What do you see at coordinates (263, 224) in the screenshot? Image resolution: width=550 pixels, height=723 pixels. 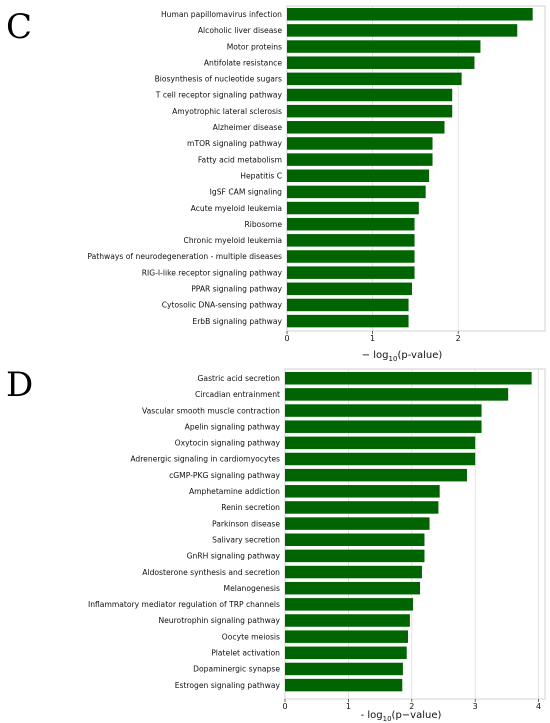 I see `category-label: Ribosome` at bounding box center [263, 224].